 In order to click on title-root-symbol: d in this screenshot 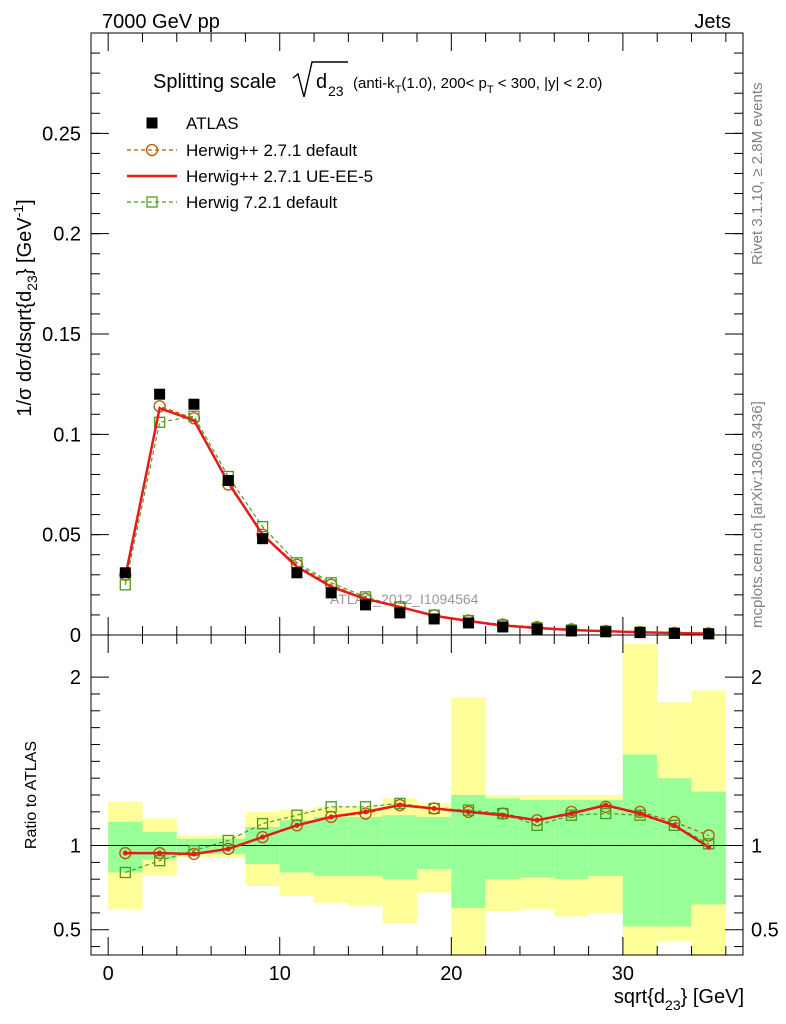, I will do `click(321, 82)`.